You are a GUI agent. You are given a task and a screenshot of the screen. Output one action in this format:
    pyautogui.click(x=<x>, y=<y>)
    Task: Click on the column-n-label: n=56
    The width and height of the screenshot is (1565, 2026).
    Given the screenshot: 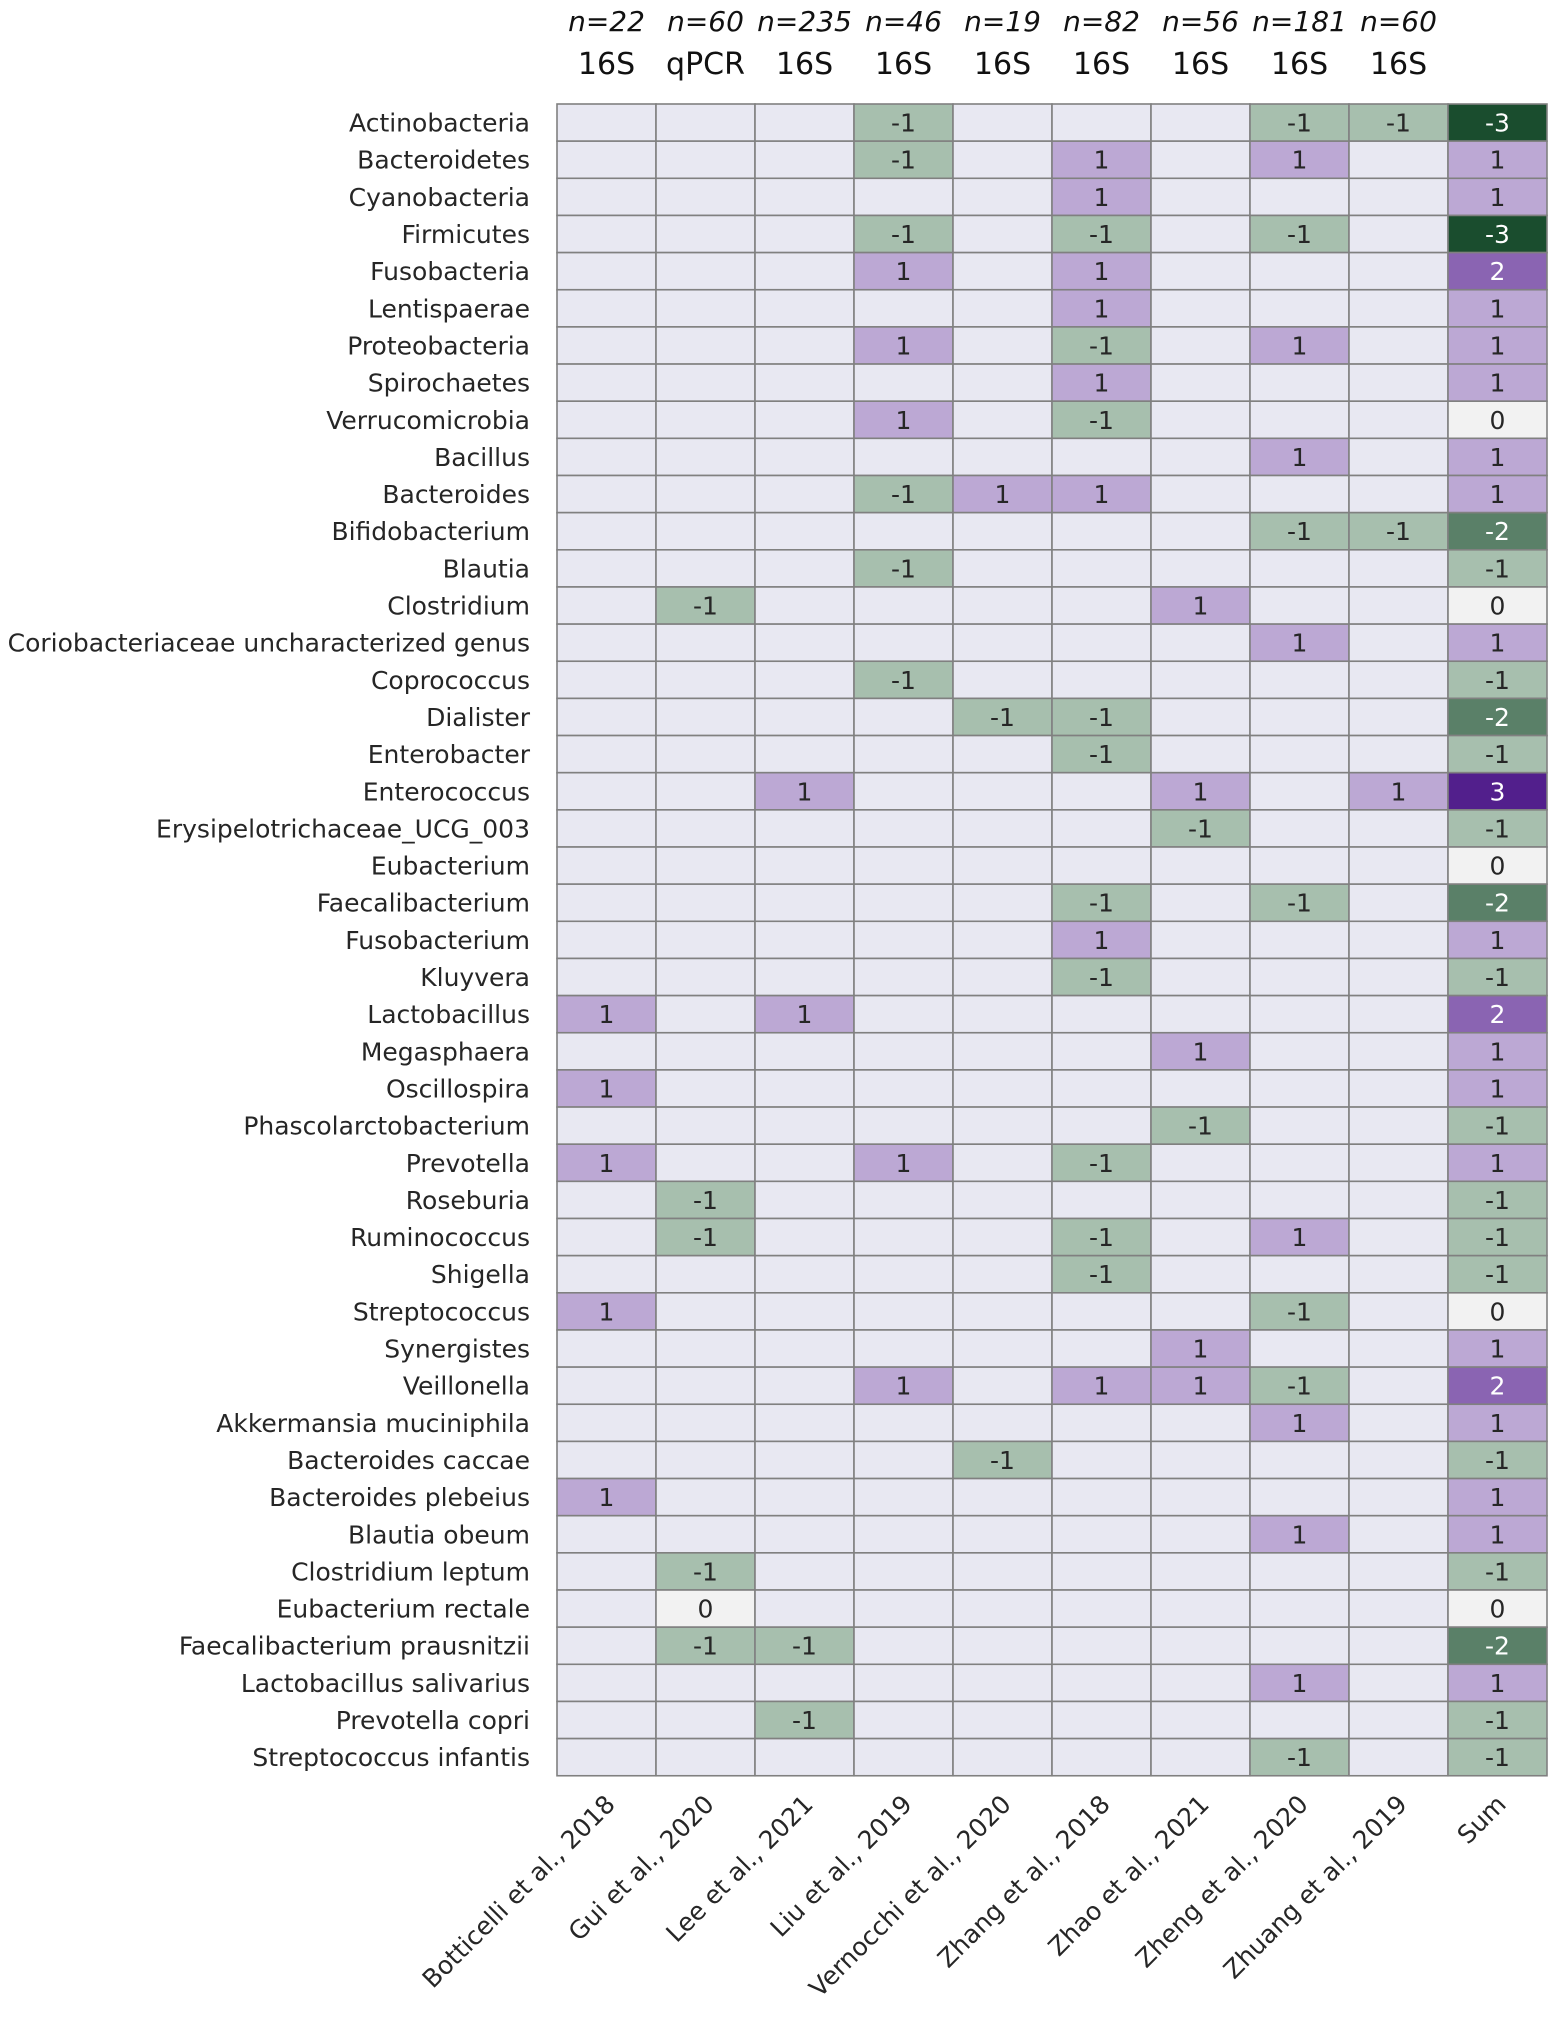 What is the action you would take?
    pyautogui.click(x=1200, y=21)
    